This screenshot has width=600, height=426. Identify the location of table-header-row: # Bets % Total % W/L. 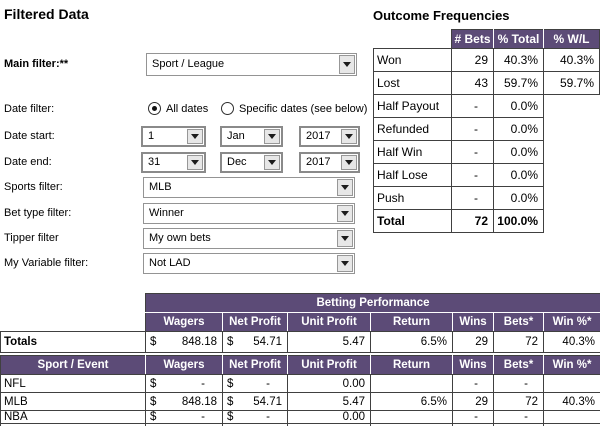
(487, 39).